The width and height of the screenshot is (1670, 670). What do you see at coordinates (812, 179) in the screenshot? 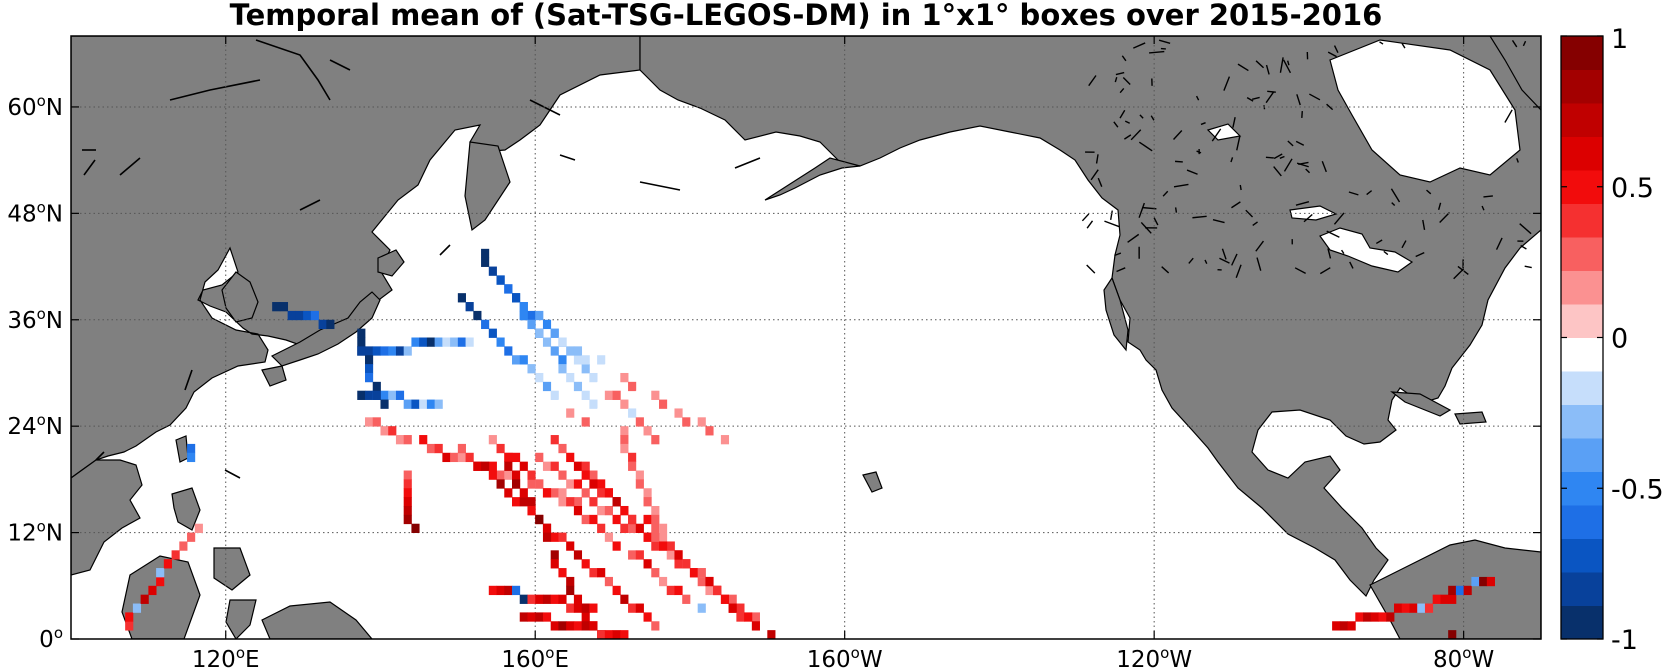
I see `alaska-pen` at bounding box center [812, 179].